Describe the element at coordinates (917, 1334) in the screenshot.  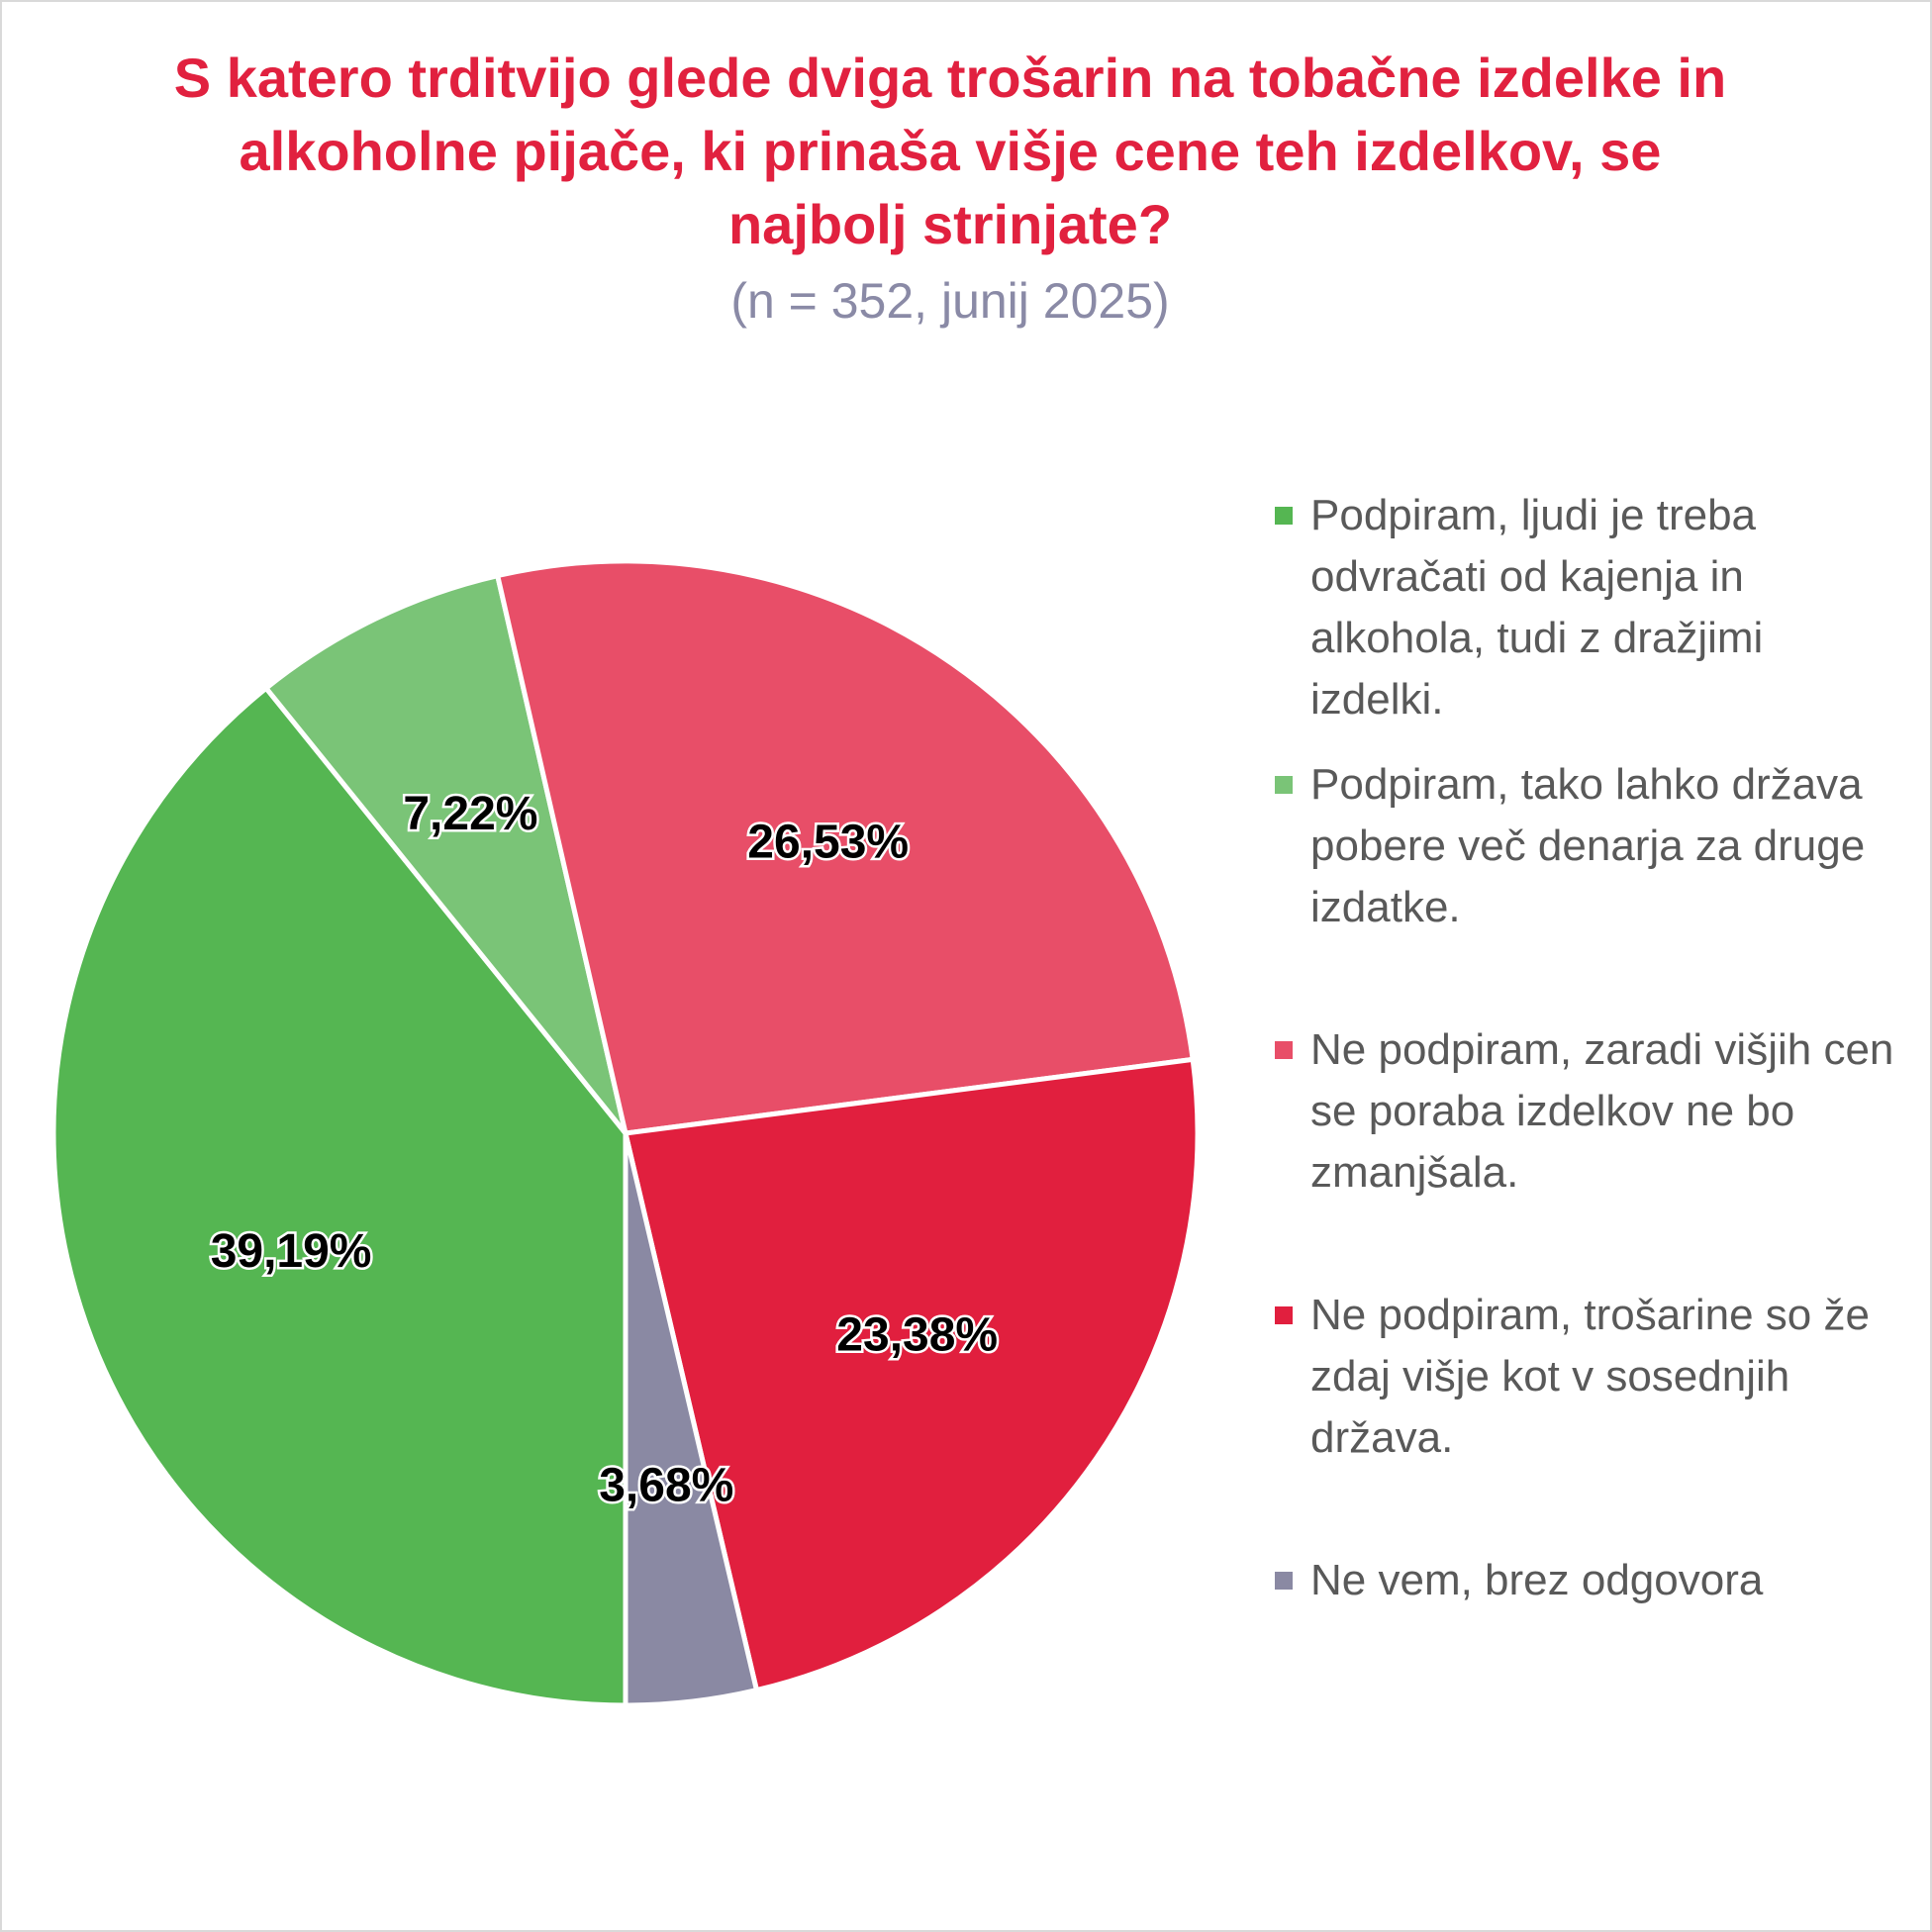
I see `slice-data-label: 23,38%` at that location.